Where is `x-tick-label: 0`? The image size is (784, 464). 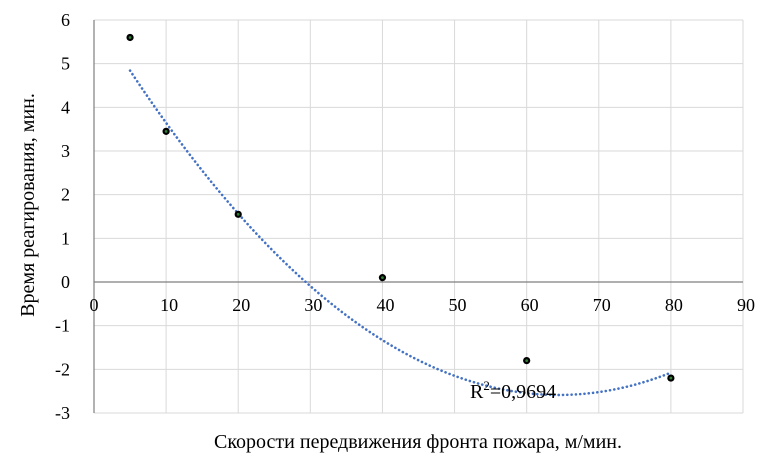 x-tick-label: 0 is located at coordinates (94, 305).